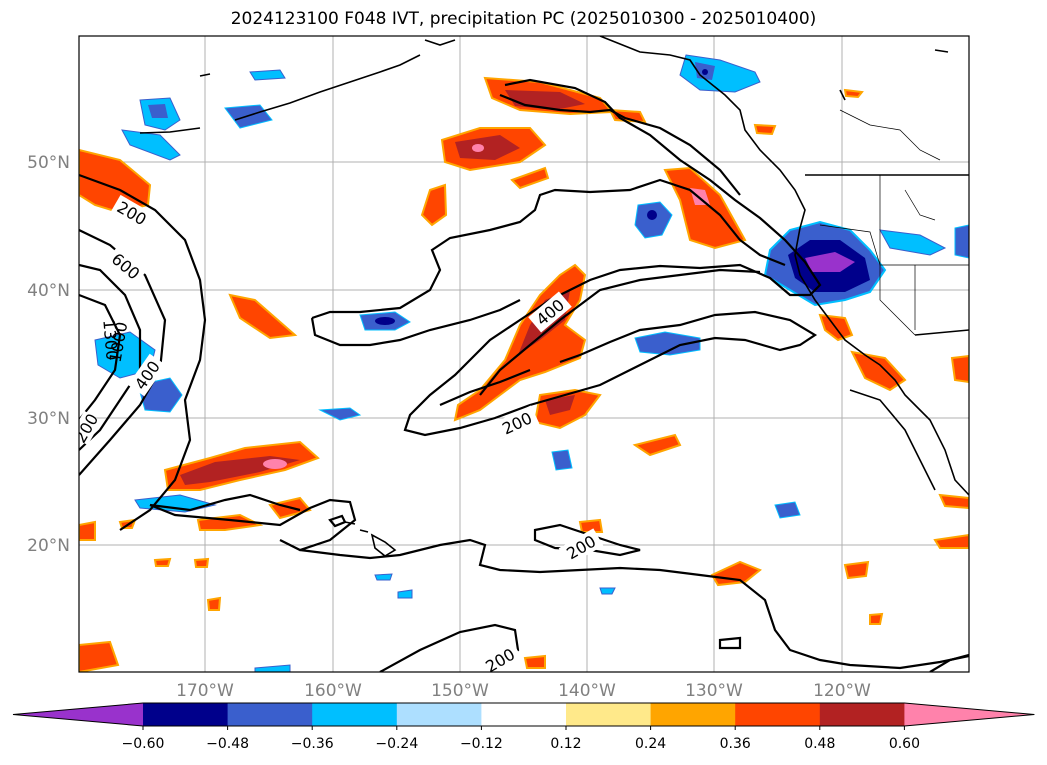 The image size is (1047, 765). I want to click on lat-label-20n: 20°N, so click(48, 546).